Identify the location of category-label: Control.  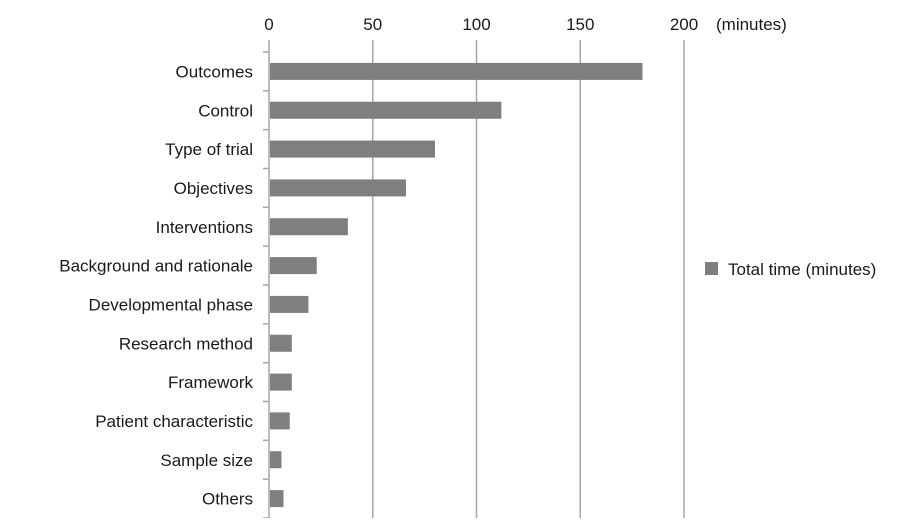
(225, 110).